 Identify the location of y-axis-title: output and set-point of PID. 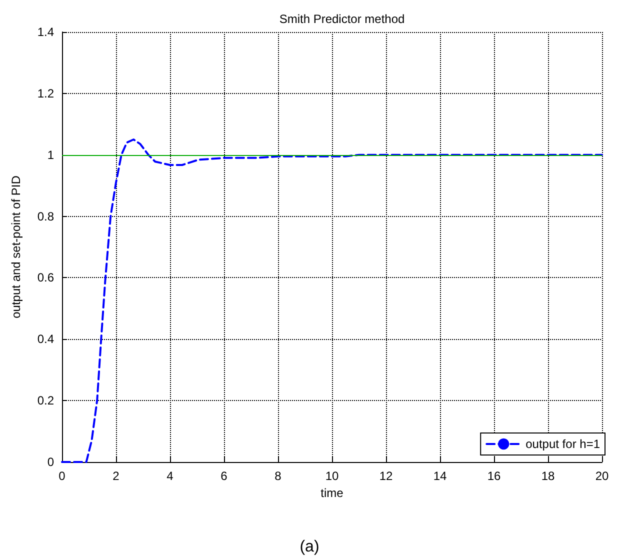
(16, 246).